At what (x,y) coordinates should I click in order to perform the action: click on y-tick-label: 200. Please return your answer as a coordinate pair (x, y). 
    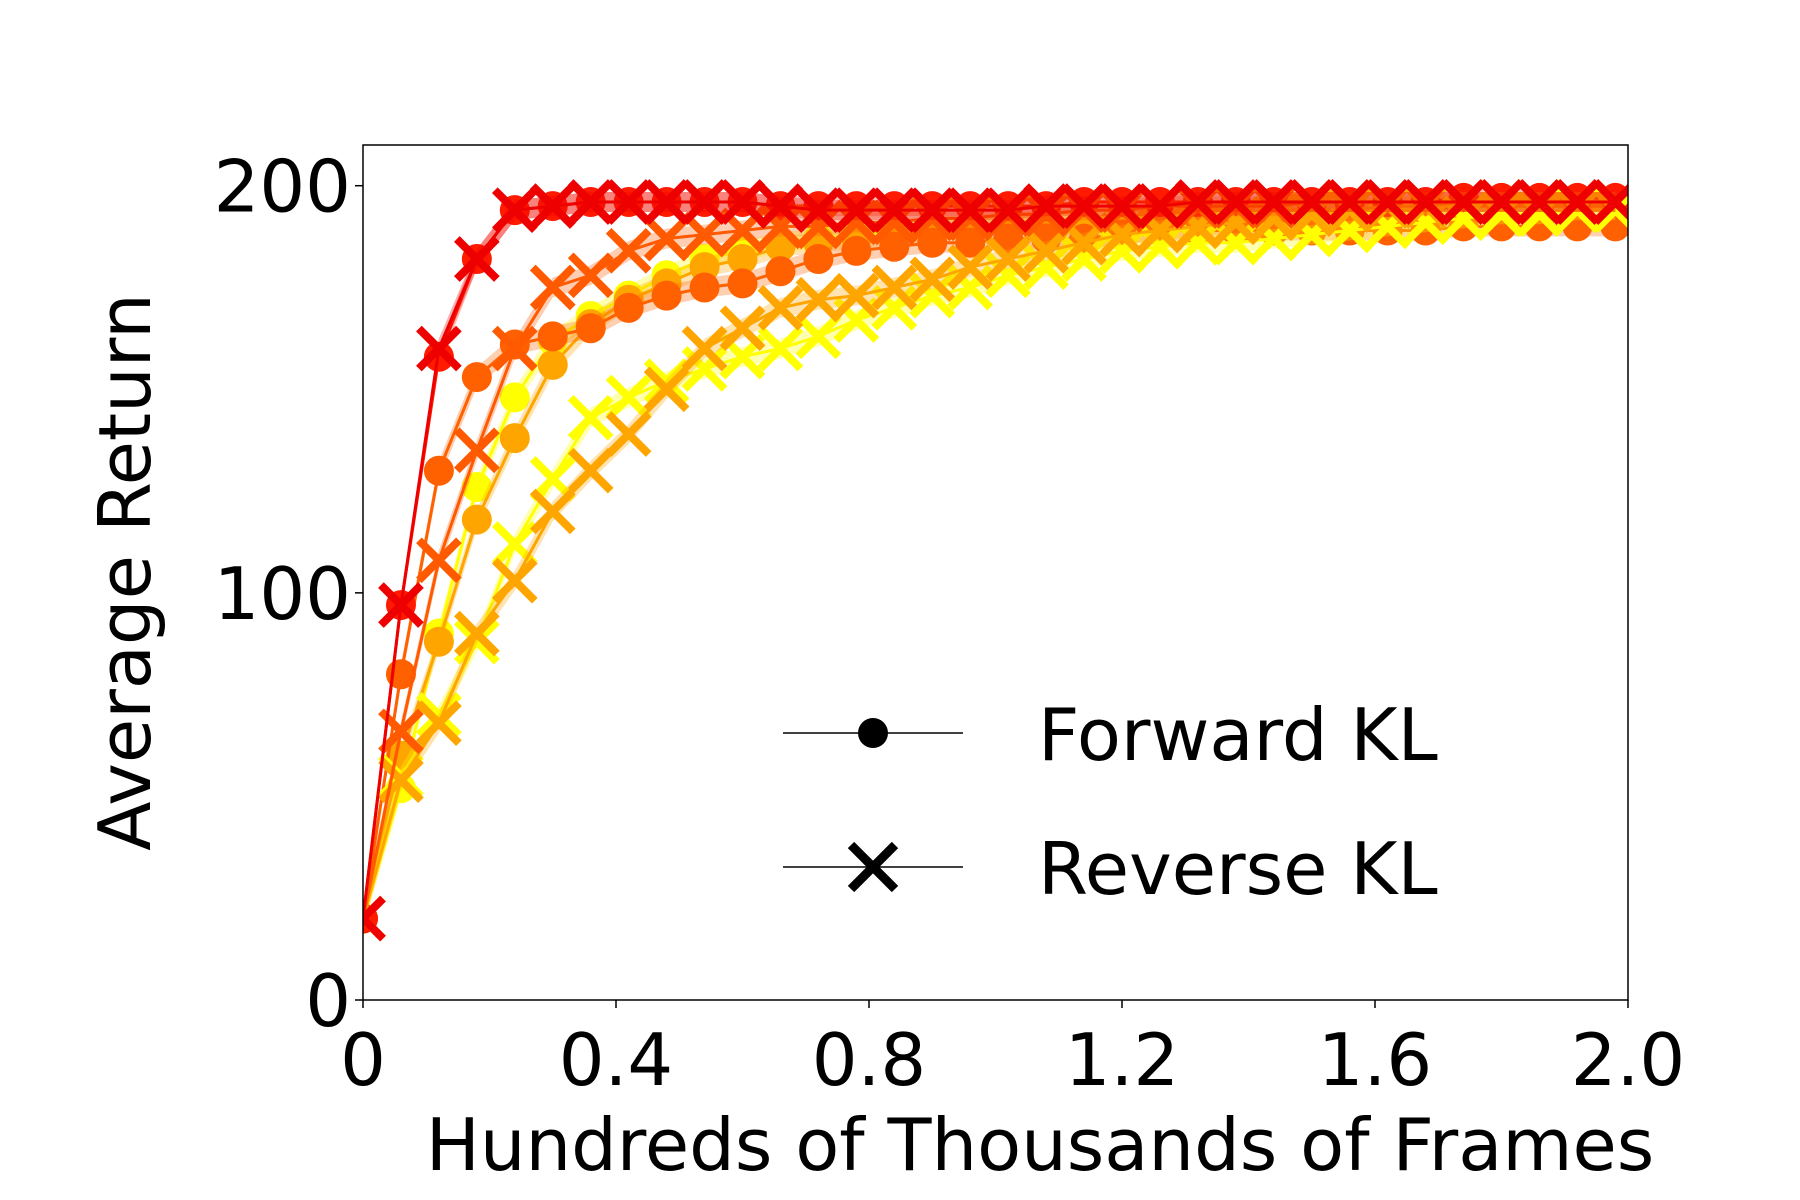
    Looking at the image, I should click on (282, 187).